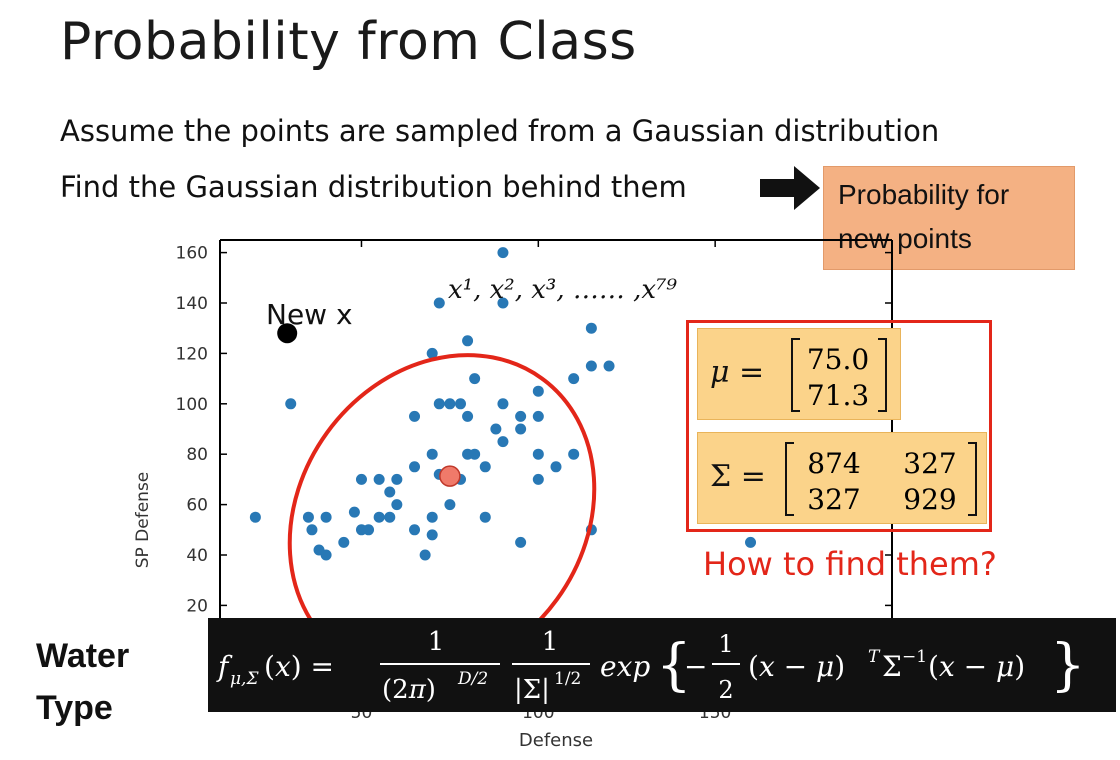  I want to click on mean-parameter-box: μ = 75.0 71.3, so click(799, 374).